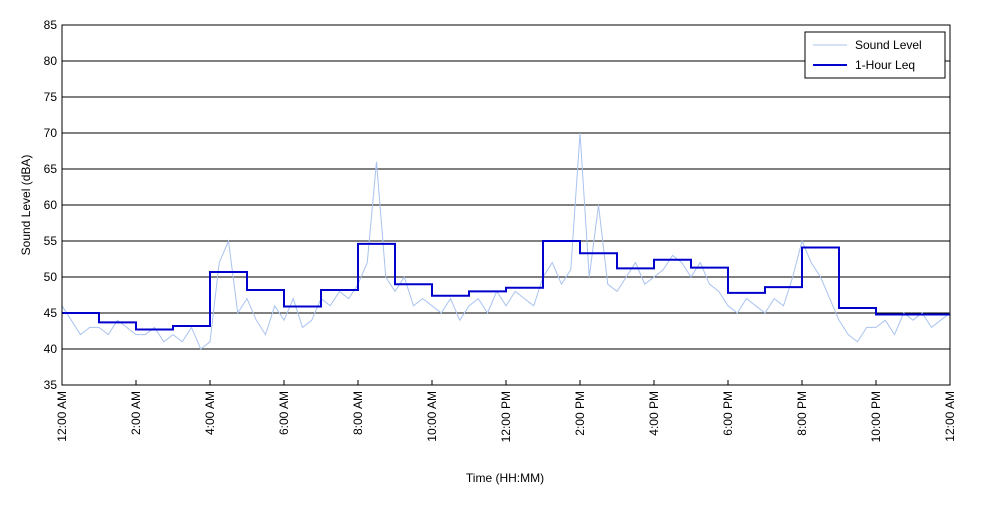 Image resolution: width=1000 pixels, height=505 pixels. What do you see at coordinates (284, 413) in the screenshot?
I see `x-tick-label: 6:00 AM` at bounding box center [284, 413].